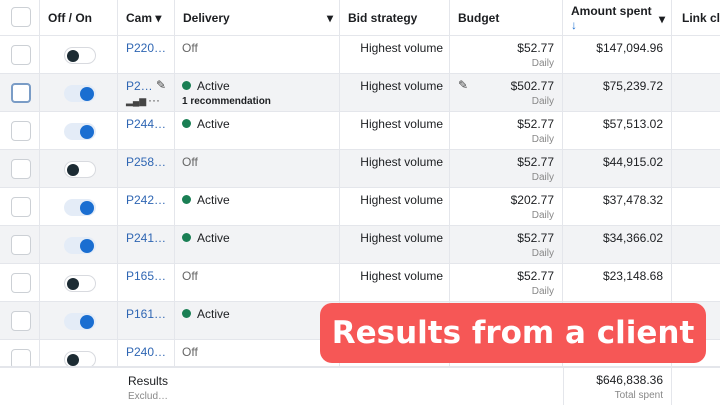  What do you see at coordinates (513, 333) in the screenshot?
I see `caption-banner: Results from a client` at bounding box center [513, 333].